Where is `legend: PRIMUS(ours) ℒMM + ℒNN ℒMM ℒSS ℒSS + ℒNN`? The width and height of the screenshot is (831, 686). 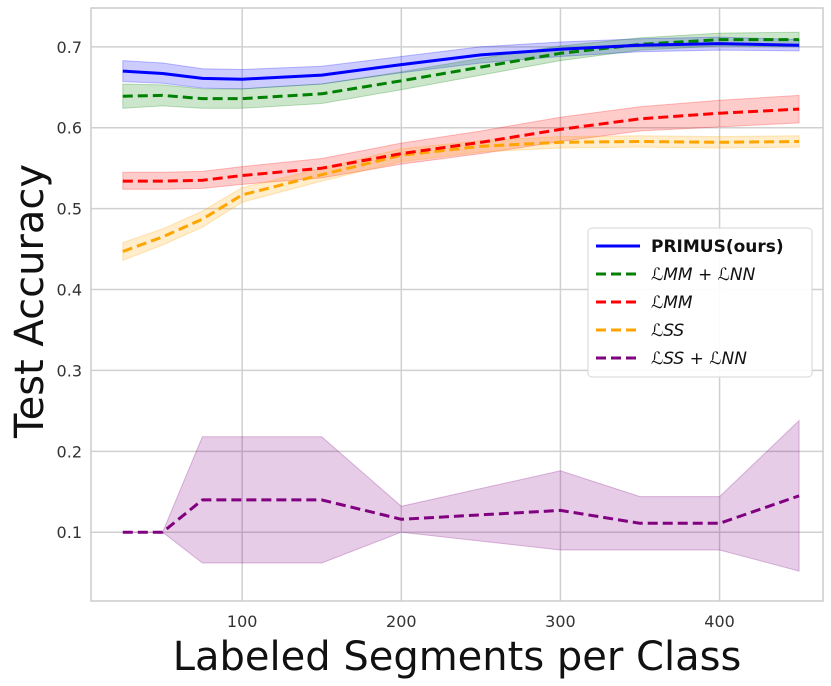
legend: PRIMUS(ours) ℒMM + ℒNN ℒMM ℒSS ℒSS + ℒNN is located at coordinates (700, 302).